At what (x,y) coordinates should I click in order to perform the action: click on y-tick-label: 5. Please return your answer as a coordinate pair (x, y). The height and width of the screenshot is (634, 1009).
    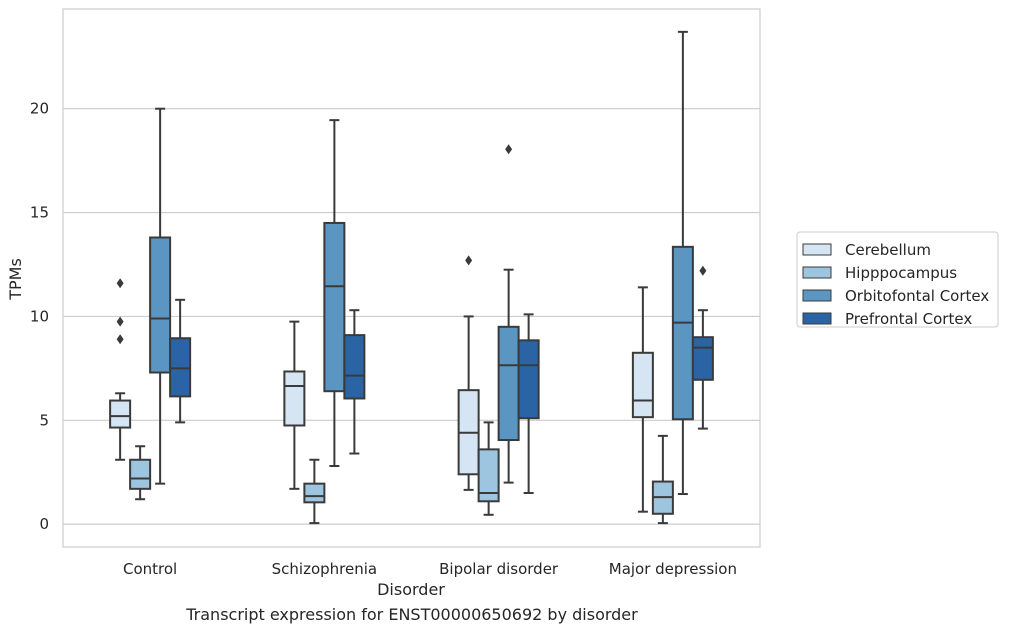
    Looking at the image, I should click on (44, 420).